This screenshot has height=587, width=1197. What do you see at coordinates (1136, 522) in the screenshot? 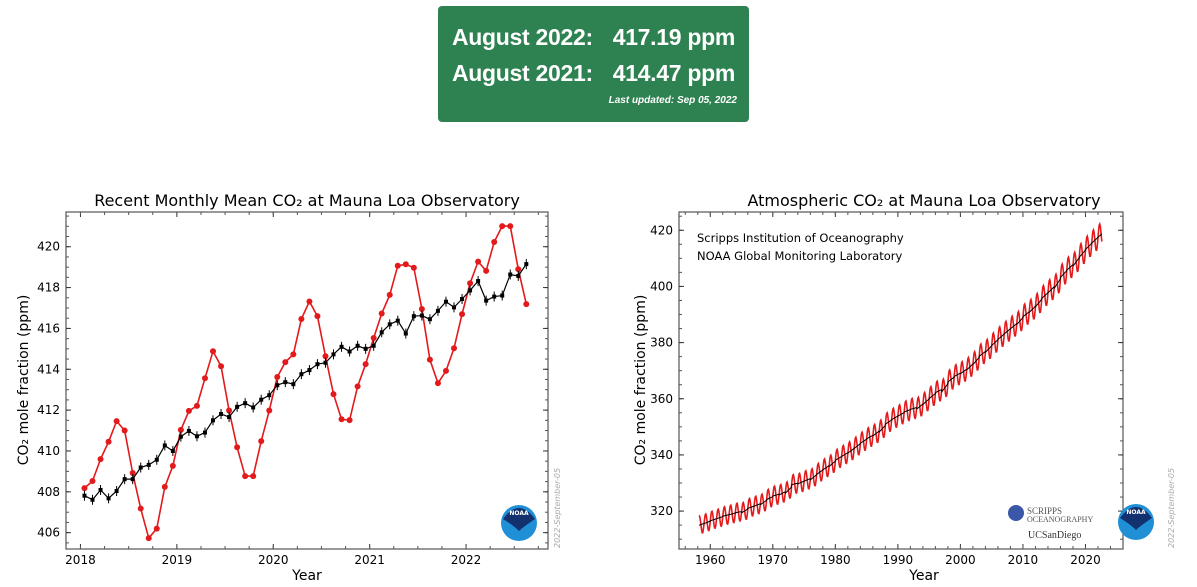
I see `noaa-logo: NOAA` at bounding box center [1136, 522].